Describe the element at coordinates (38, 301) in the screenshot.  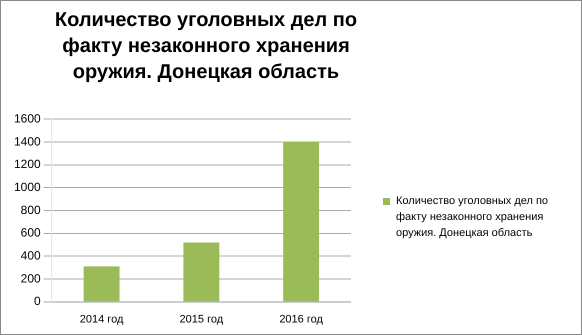
I see `y-tick-label: 0` at that location.